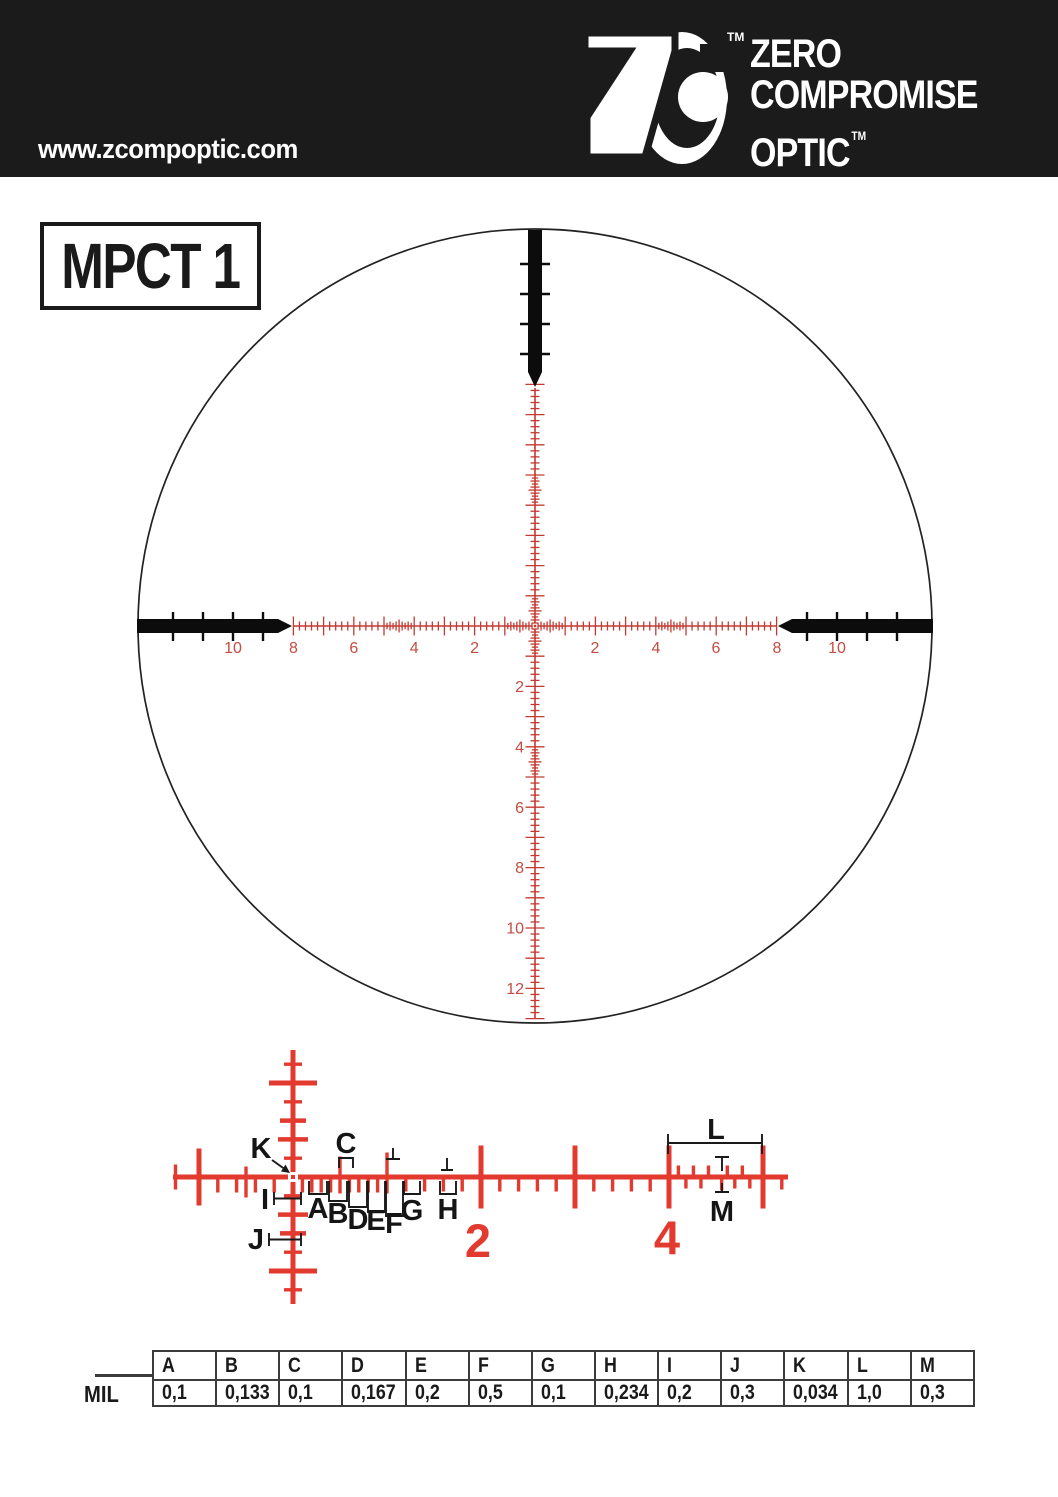 This screenshot has height=1497, width=1058. I want to click on dim-bracket-a, so click(318, 1188).